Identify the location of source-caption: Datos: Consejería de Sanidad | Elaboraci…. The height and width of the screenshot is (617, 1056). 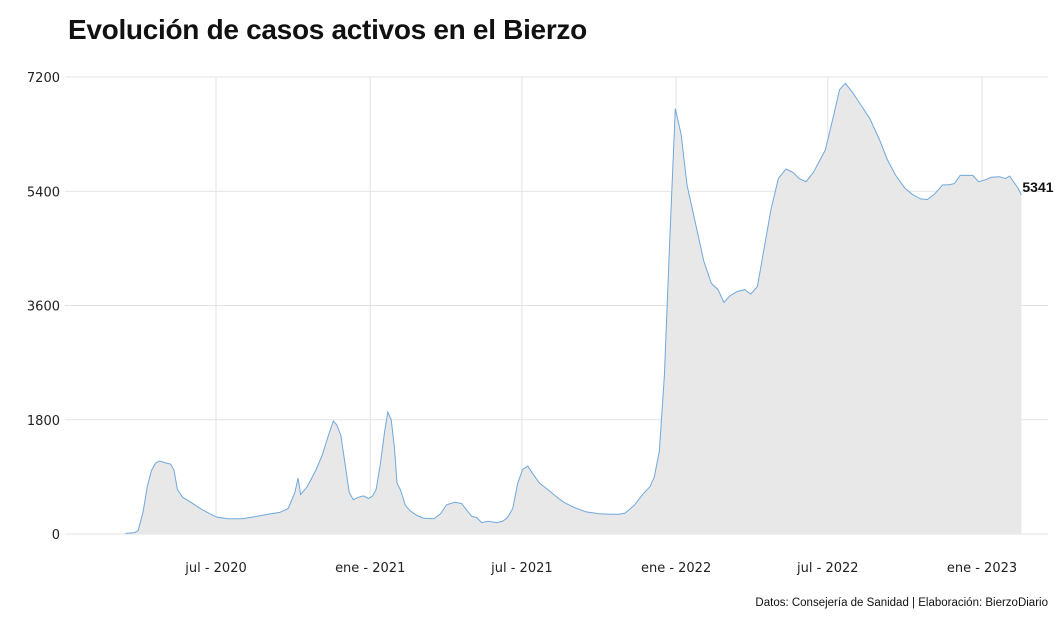
(901, 603).